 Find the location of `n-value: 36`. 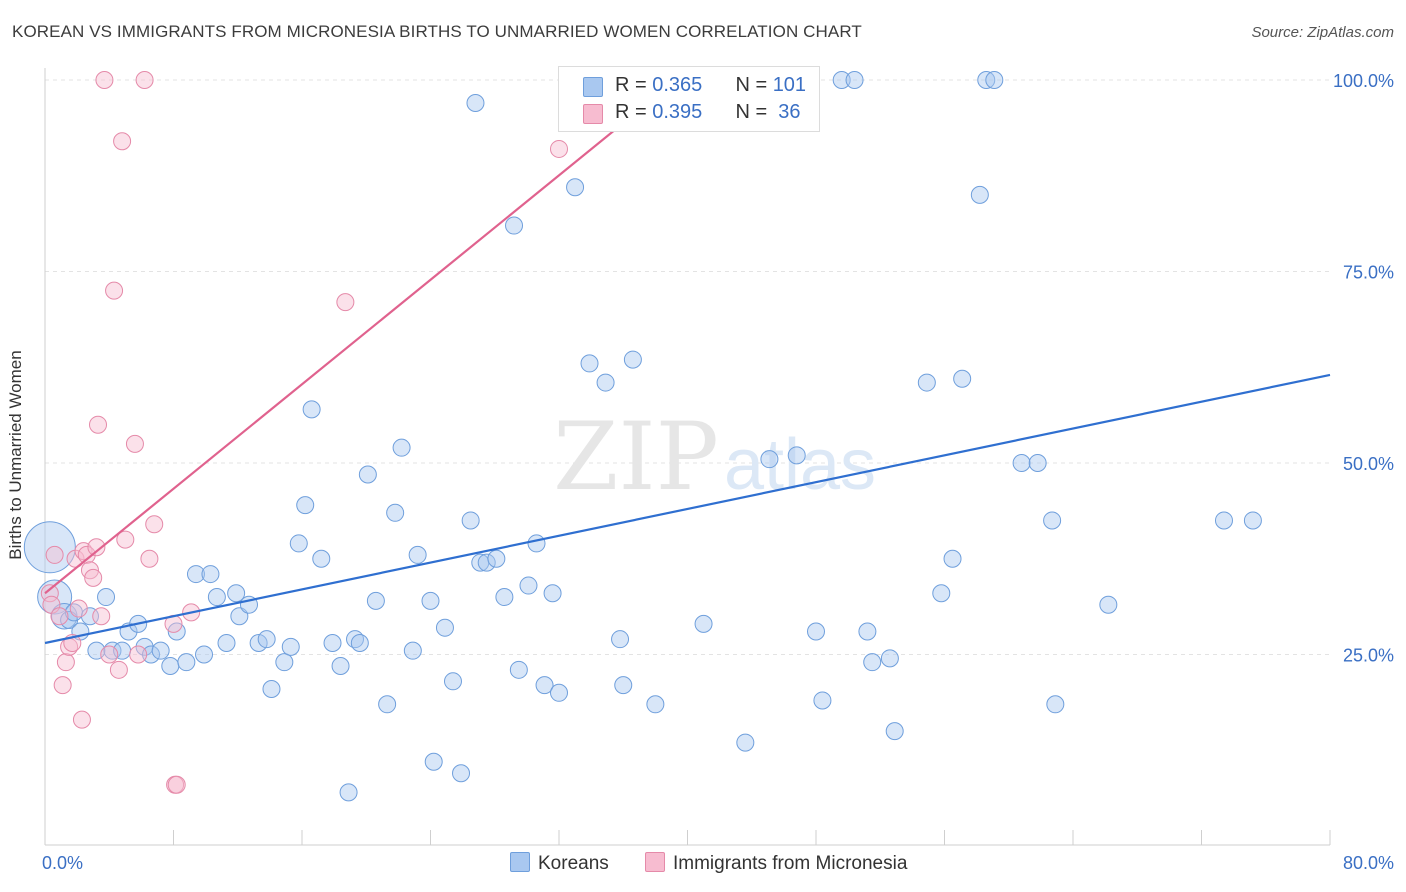

n-value: 36 is located at coordinates (786, 112).